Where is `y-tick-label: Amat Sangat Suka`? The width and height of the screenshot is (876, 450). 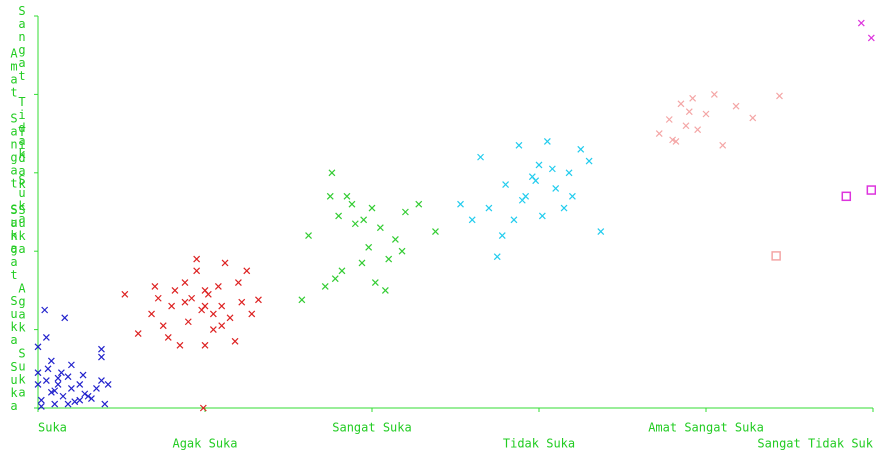 y-tick-label: Amat Sangat Suka is located at coordinates (14, 150).